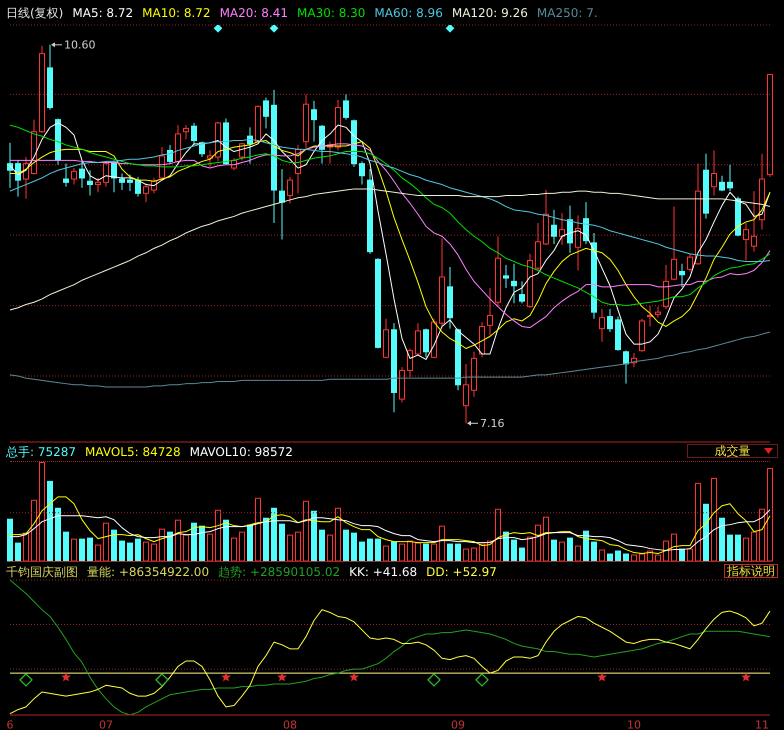  What do you see at coordinates (762, 724) in the screenshot?
I see `x-tick-label: 11` at bounding box center [762, 724].